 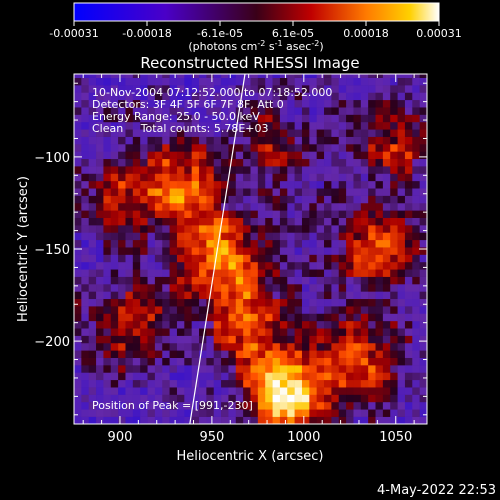 What do you see at coordinates (211, 437) in the screenshot?
I see `x-tick-label: 950` at bounding box center [211, 437].